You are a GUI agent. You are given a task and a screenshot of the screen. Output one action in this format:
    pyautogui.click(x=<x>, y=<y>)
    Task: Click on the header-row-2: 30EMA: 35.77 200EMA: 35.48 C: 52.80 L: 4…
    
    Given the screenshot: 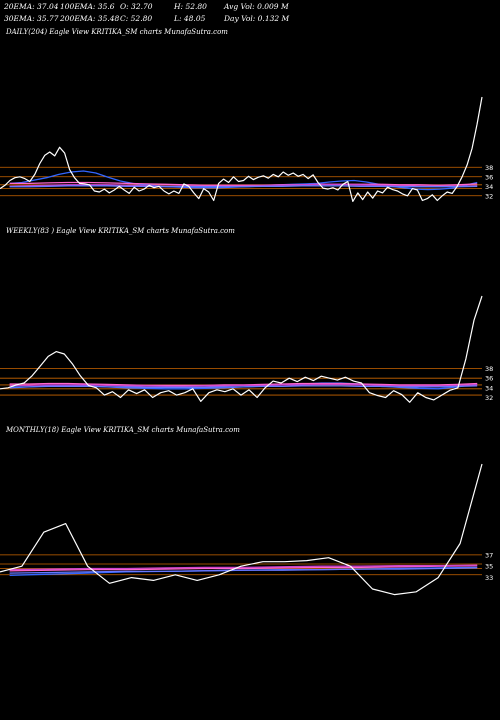 What is the action you would take?
    pyautogui.click(x=251, y=19)
    